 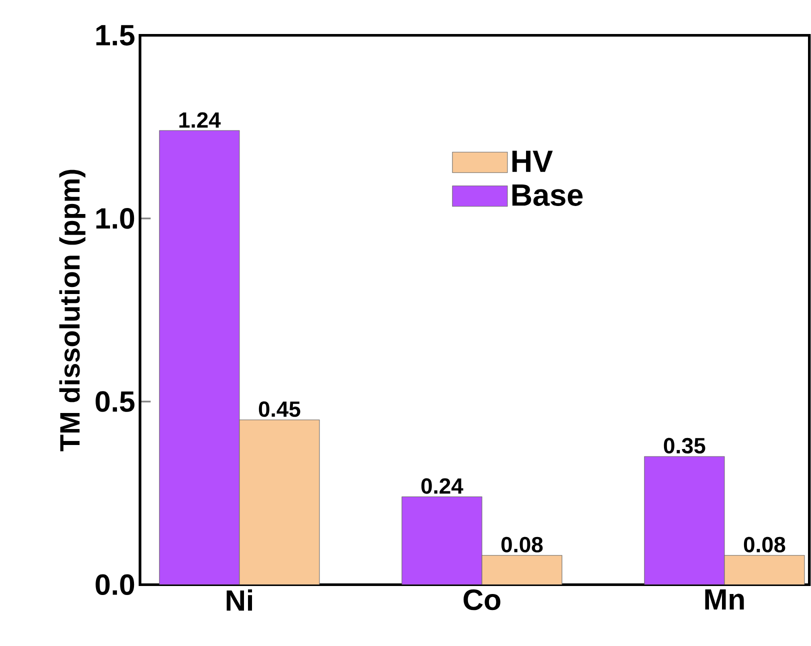 What do you see at coordinates (279, 409) in the screenshot?
I see `data-label: 0.45` at bounding box center [279, 409].